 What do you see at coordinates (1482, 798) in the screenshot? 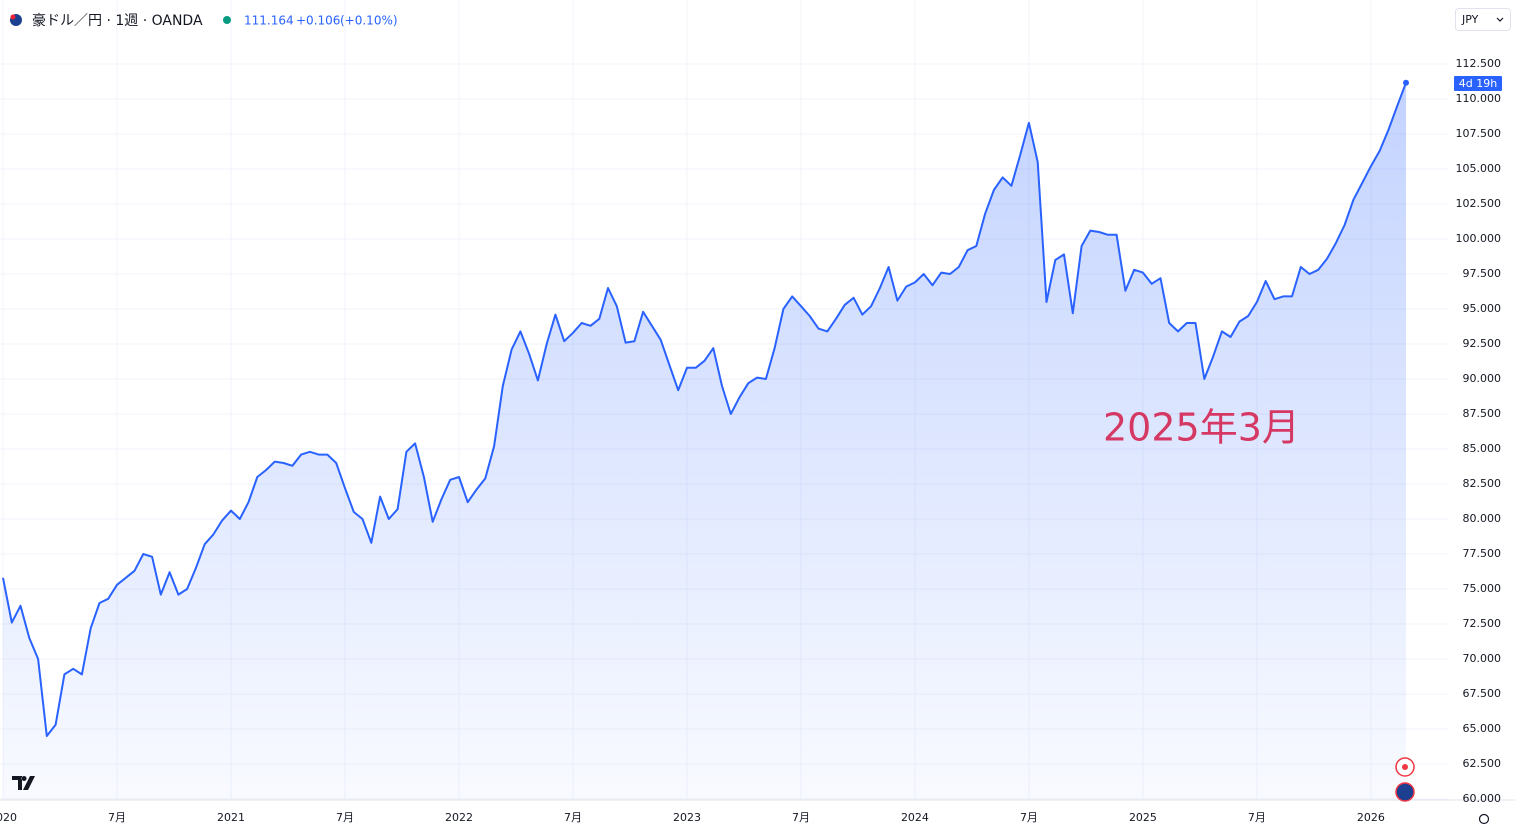
I see `y-tick-label: 60.000` at bounding box center [1482, 798].